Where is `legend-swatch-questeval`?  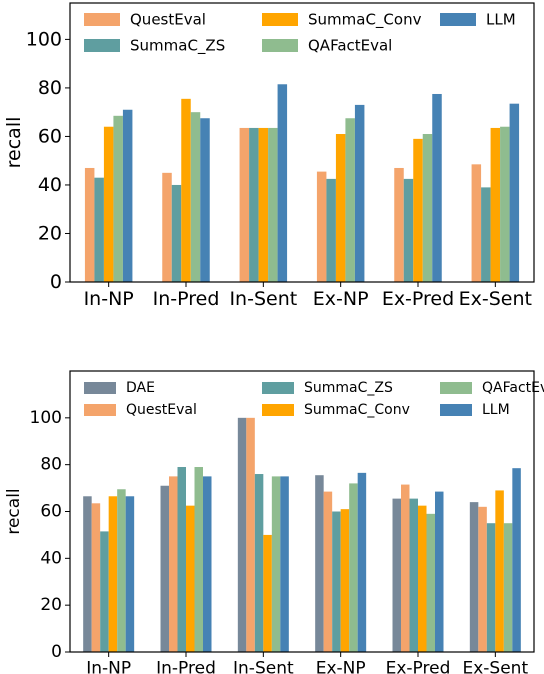
legend-swatch-questeval is located at coordinates (102, 19).